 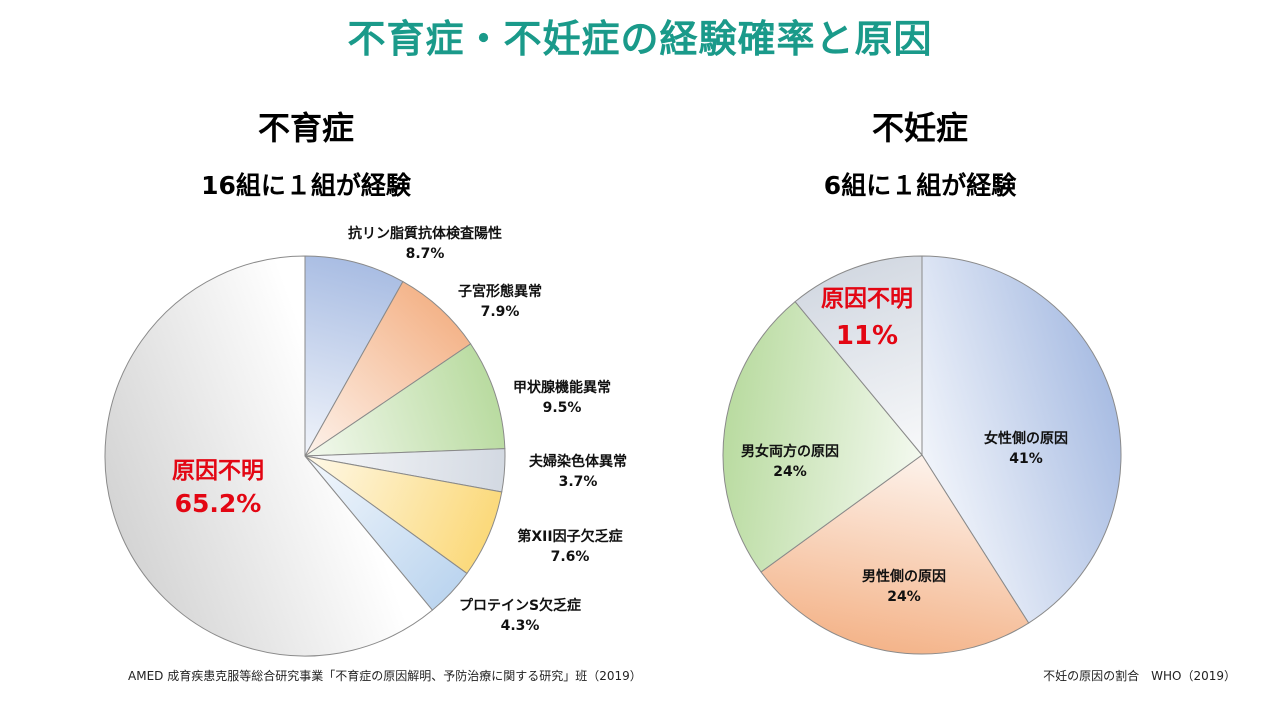 What do you see at coordinates (1026, 459) in the screenshot?
I see `slice-value-label: 41%` at bounding box center [1026, 459].